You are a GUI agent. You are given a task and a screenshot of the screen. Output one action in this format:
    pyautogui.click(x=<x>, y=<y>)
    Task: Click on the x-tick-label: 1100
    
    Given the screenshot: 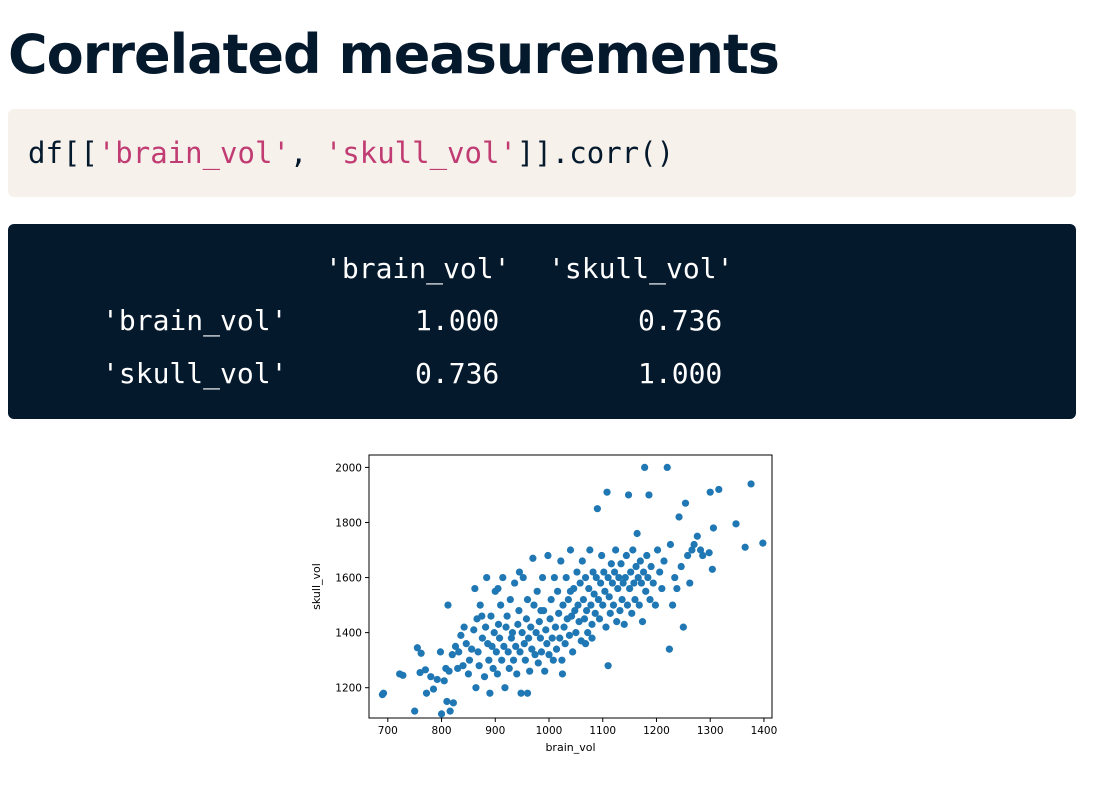 What is the action you would take?
    pyautogui.click(x=602, y=731)
    